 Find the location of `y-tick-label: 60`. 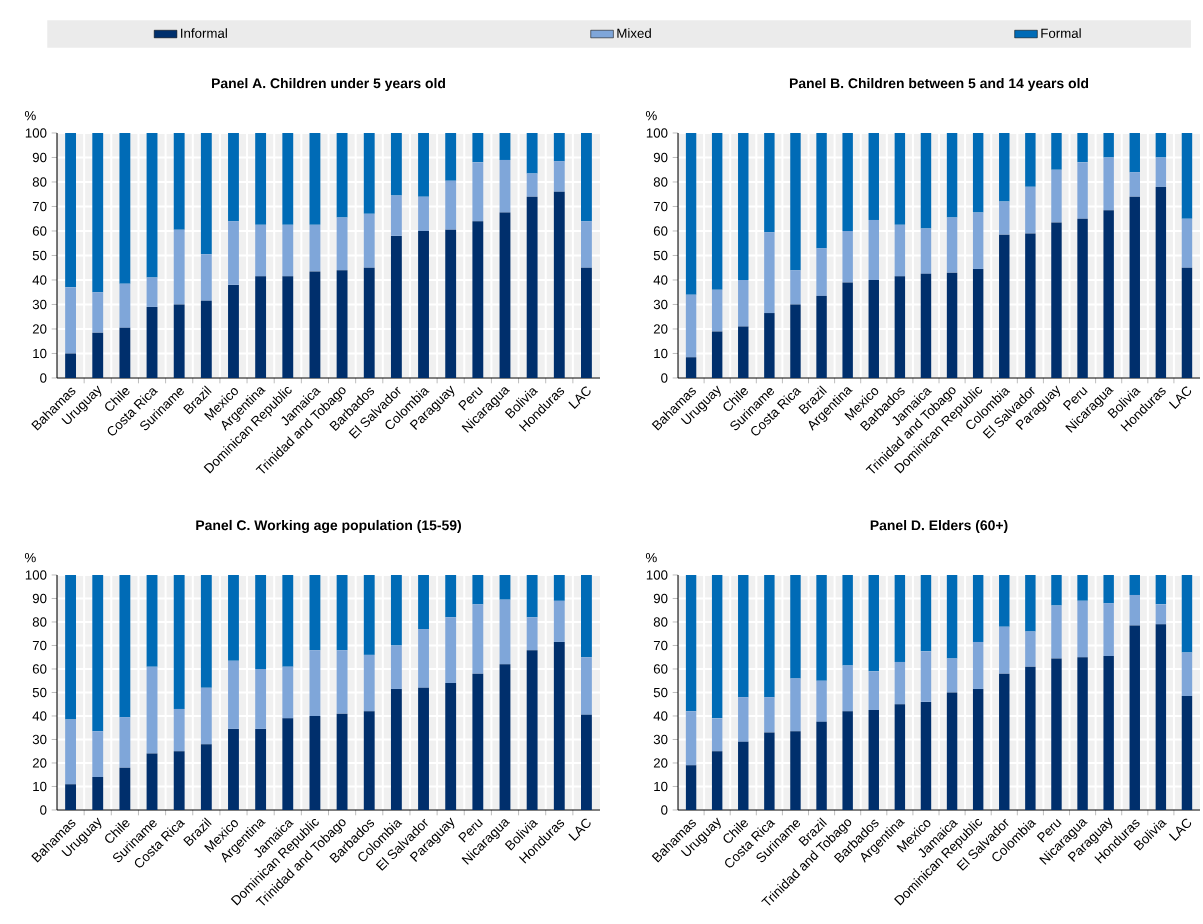

y-tick-label: 60 is located at coordinates (39, 231).